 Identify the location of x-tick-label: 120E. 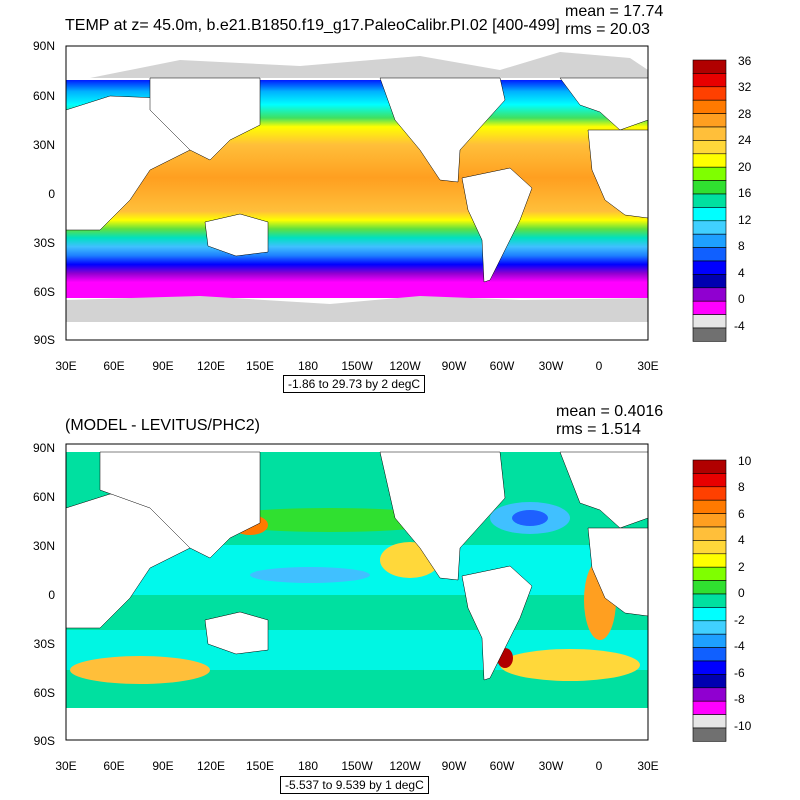
(211, 366).